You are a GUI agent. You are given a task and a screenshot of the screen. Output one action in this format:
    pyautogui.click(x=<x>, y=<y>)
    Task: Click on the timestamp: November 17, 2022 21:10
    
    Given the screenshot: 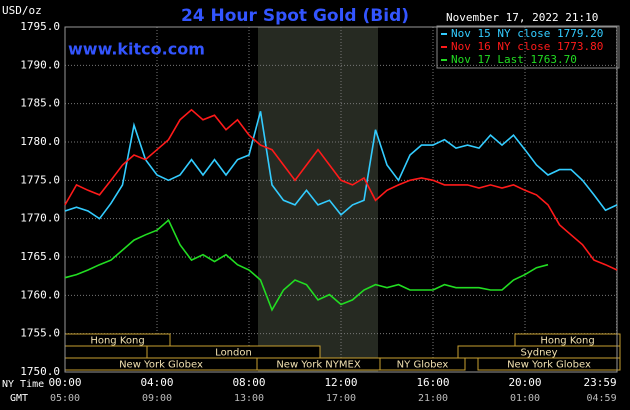 What is the action you would take?
    pyautogui.click(x=522, y=17)
    